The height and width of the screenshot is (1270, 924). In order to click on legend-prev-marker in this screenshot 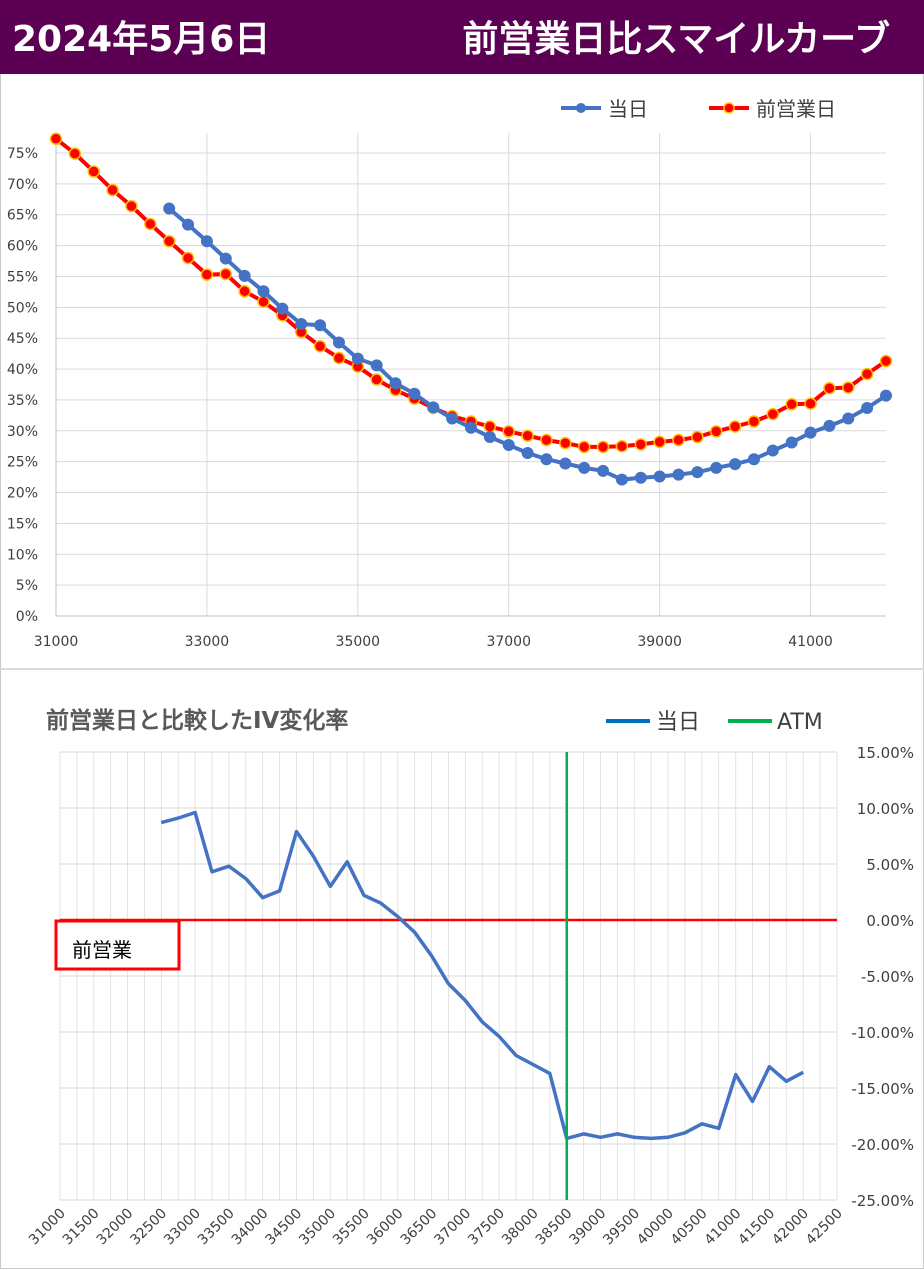, I will do `click(729, 108)`.